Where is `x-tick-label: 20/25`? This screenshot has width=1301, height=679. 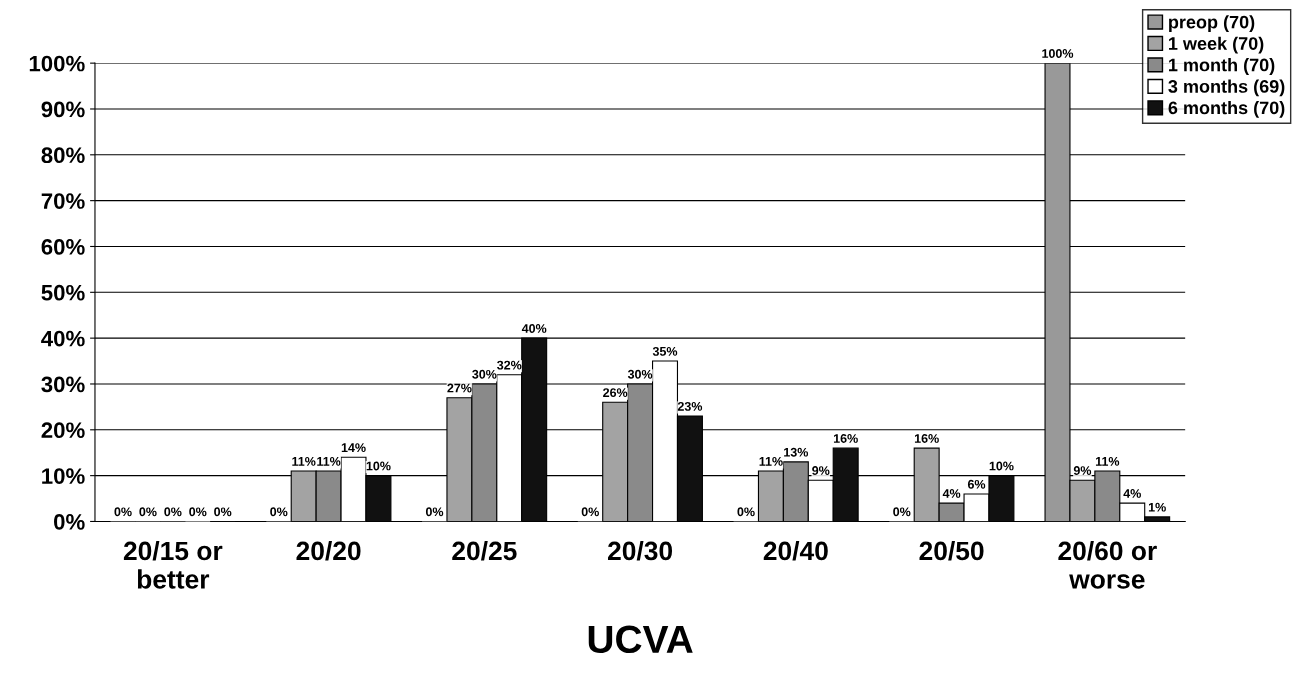 x-tick-label: 20/25 is located at coordinates (484, 550).